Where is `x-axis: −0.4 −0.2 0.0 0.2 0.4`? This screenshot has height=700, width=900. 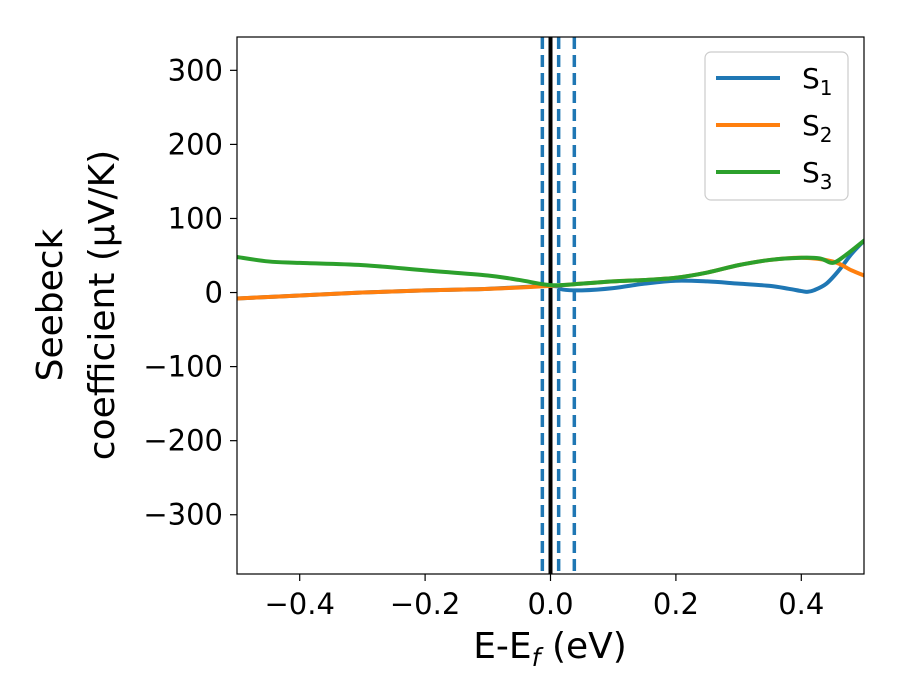
x-axis: −0.4 −0.2 0.0 0.2 0.4 is located at coordinates (544, 597).